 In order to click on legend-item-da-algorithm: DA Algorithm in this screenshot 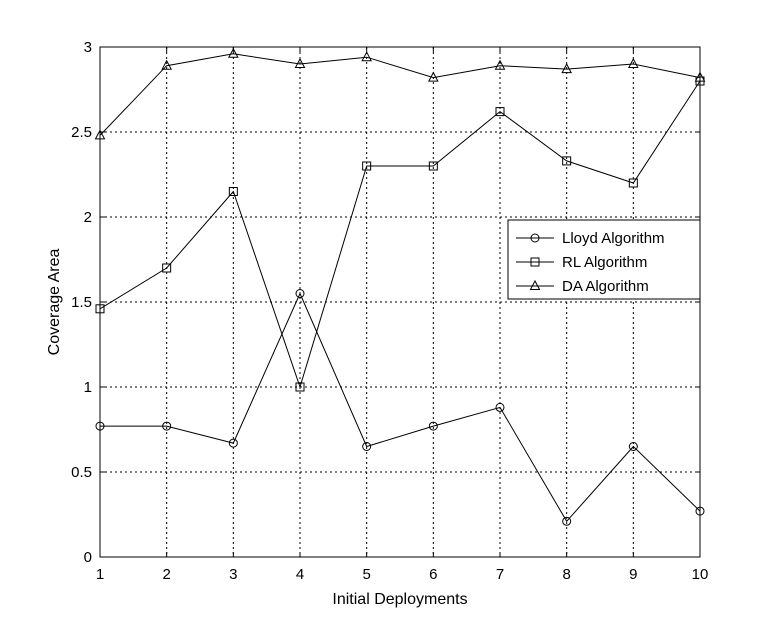, I will do `click(582, 286)`.